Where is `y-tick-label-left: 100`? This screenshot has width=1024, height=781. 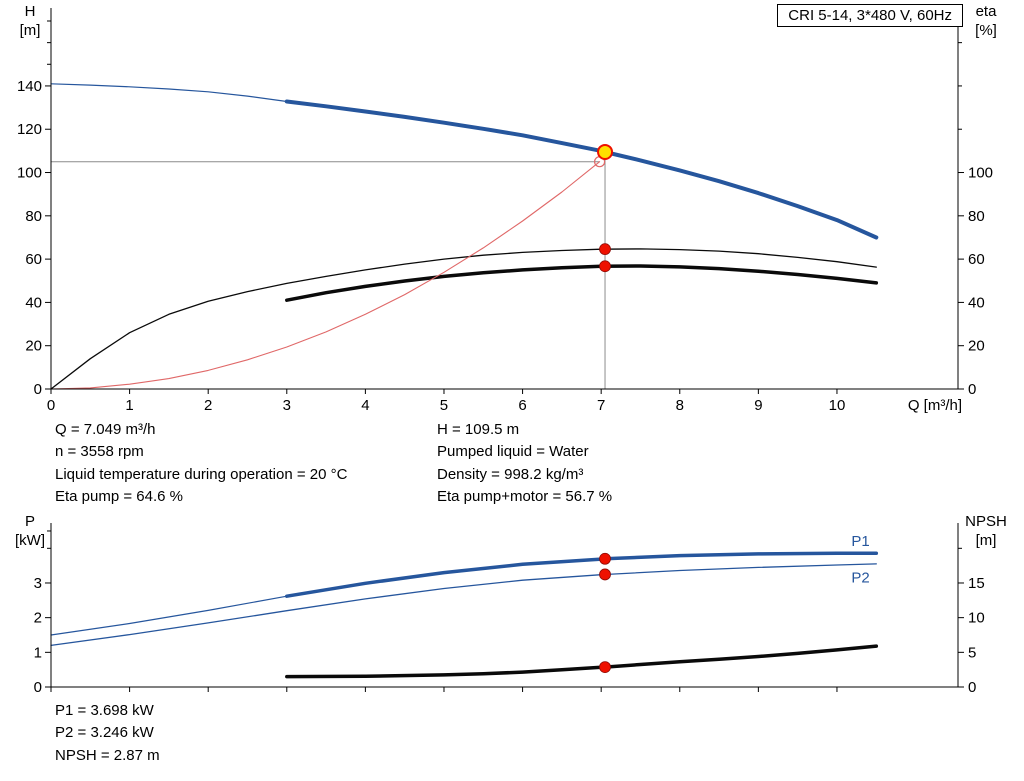
y-tick-label-left: 100 is located at coordinates (29, 173).